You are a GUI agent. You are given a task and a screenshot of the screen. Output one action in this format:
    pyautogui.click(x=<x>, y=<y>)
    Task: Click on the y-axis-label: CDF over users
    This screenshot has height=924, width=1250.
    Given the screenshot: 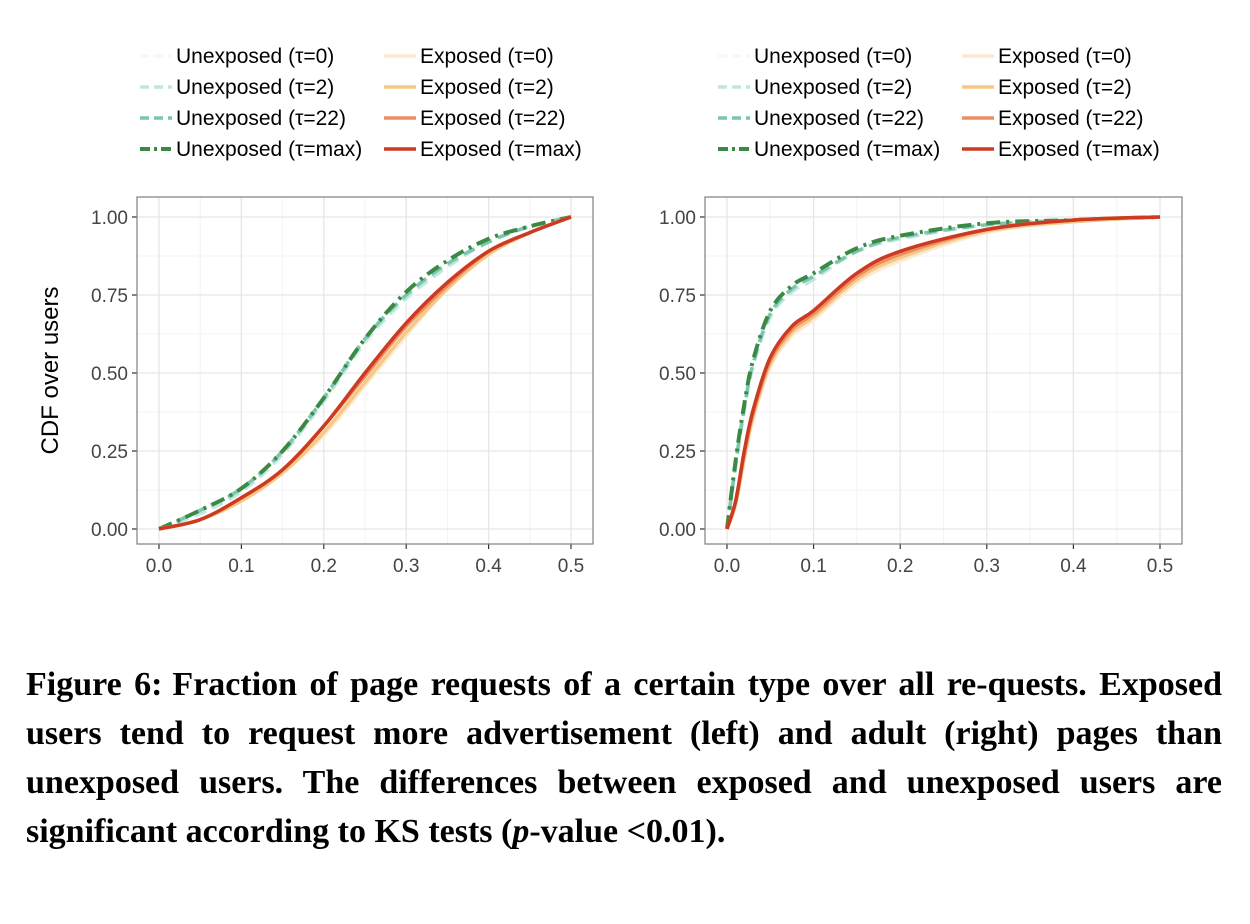 What is the action you would take?
    pyautogui.click(x=50, y=370)
    